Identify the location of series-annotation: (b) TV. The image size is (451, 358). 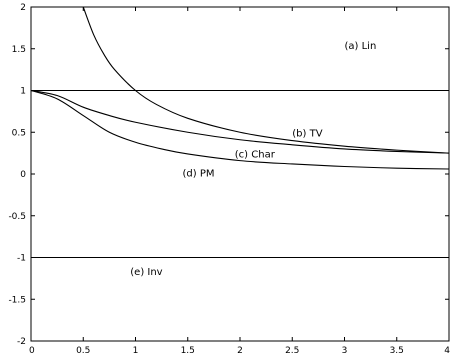
(307, 133).